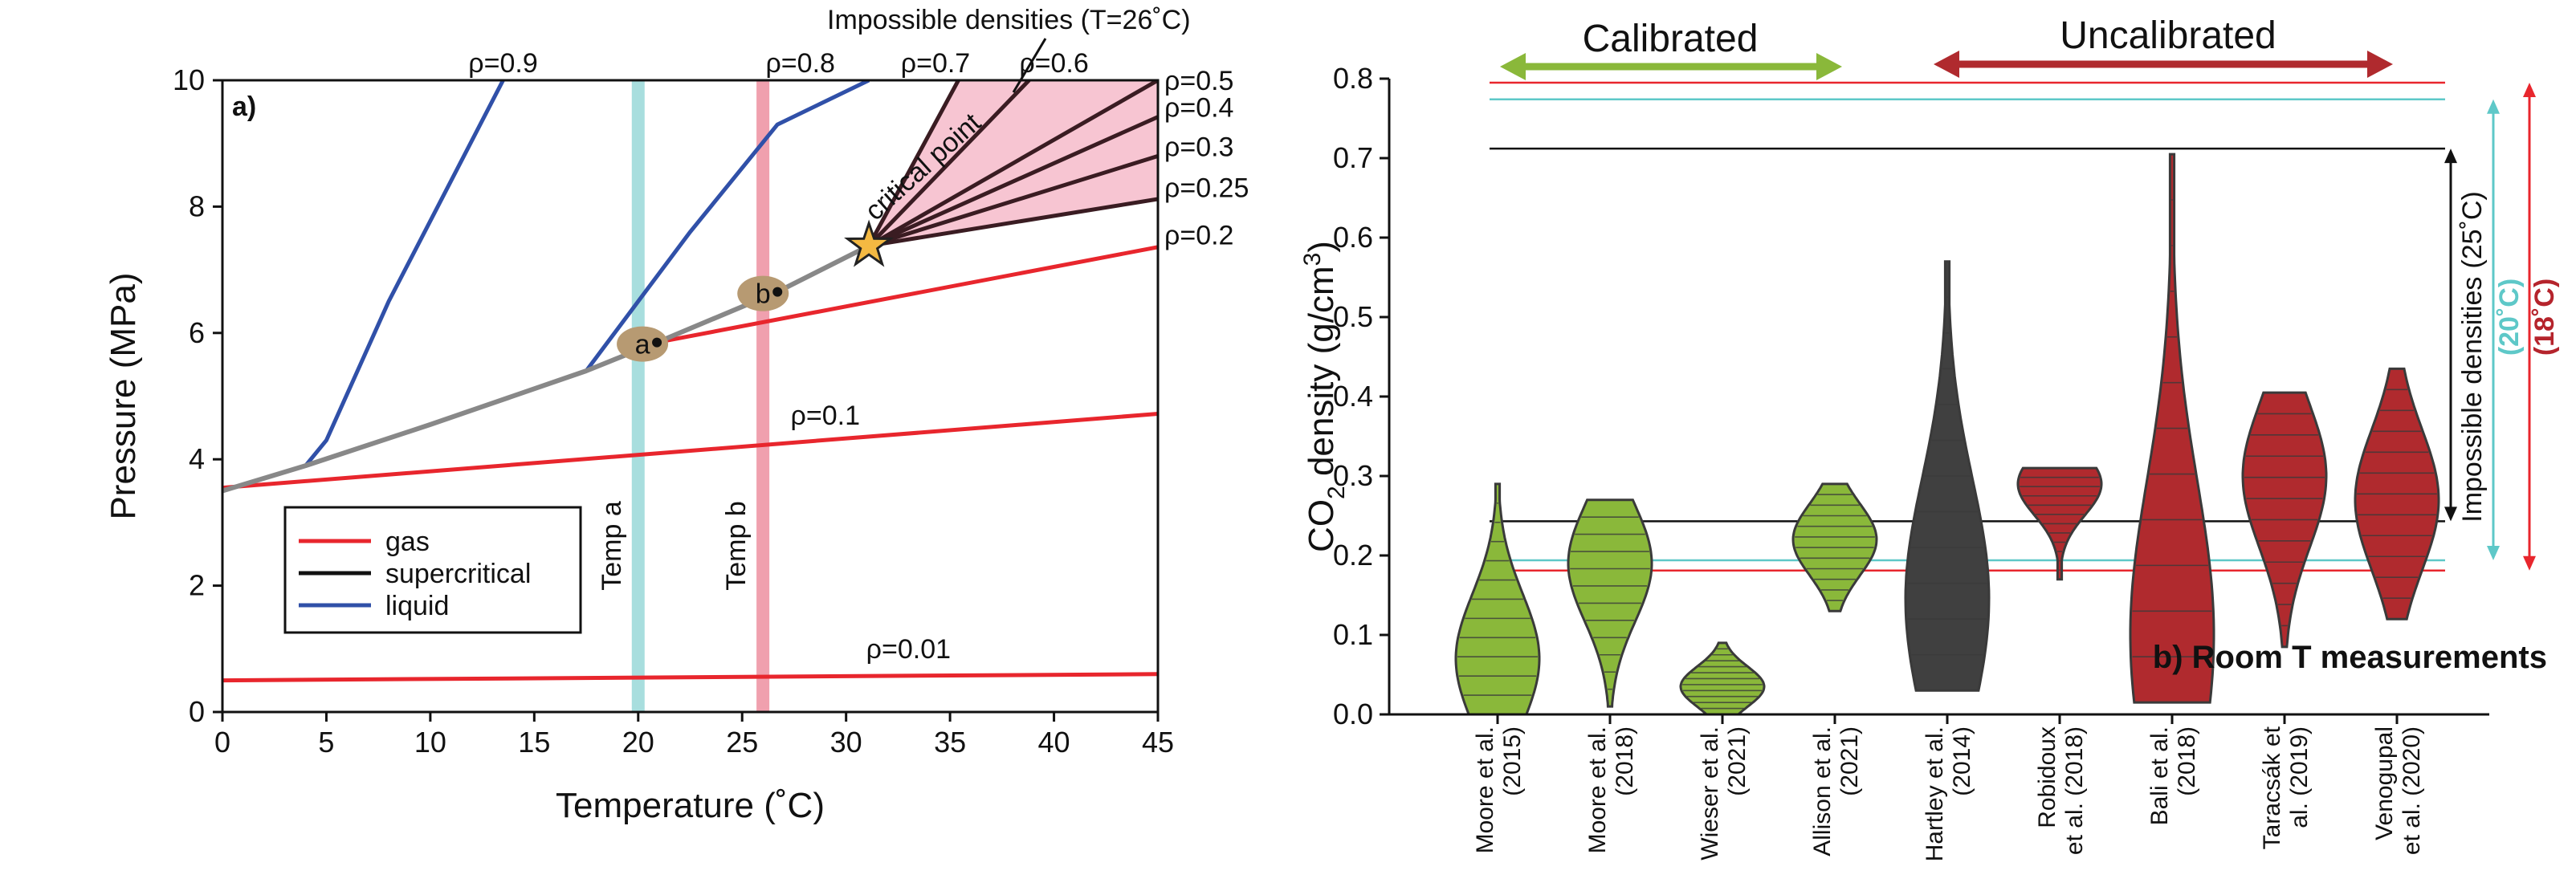 This screenshot has height=891, width=2576. Describe the element at coordinates (1158, 743) in the screenshot. I see `x-tick-label-9: 45` at that location.